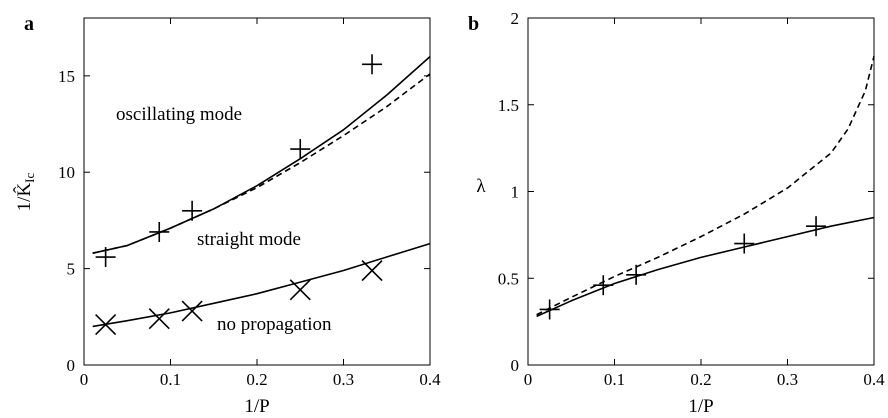 The image size is (888, 418). What do you see at coordinates (515, 192) in the screenshot?
I see `y-tick-label: 1` at bounding box center [515, 192].